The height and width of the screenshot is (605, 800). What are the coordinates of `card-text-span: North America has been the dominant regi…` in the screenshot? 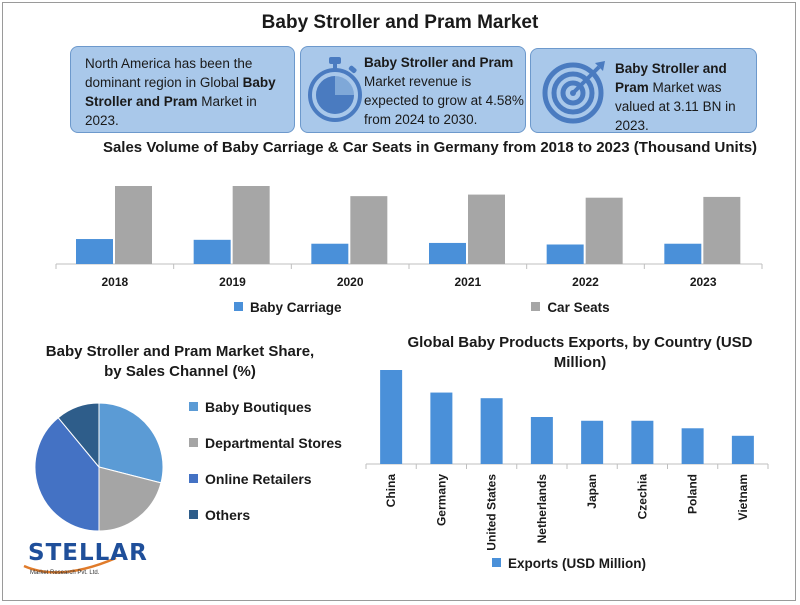 It's located at (169, 73).